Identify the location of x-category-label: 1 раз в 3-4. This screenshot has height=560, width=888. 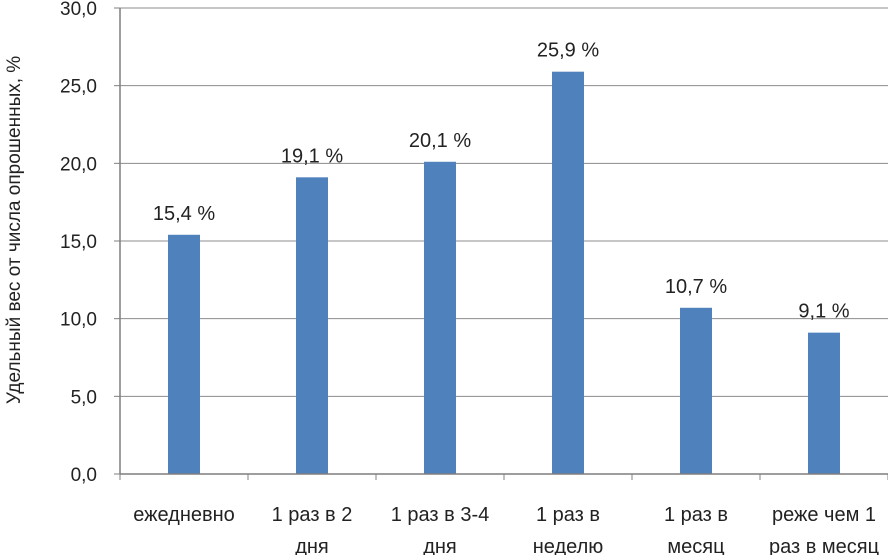
(440, 515).